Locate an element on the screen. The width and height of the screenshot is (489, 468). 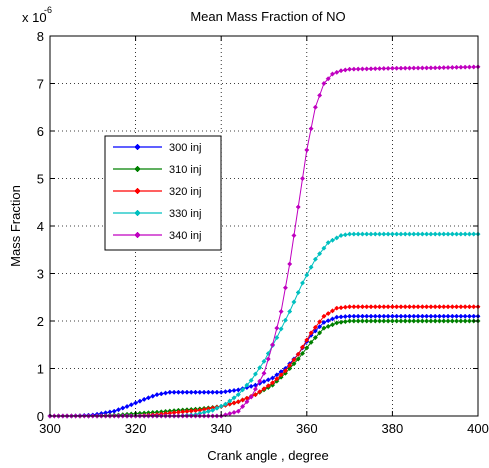
legend: 300 inj 310 inj 320 inj 330 inj 340 inj is located at coordinates (163, 193).